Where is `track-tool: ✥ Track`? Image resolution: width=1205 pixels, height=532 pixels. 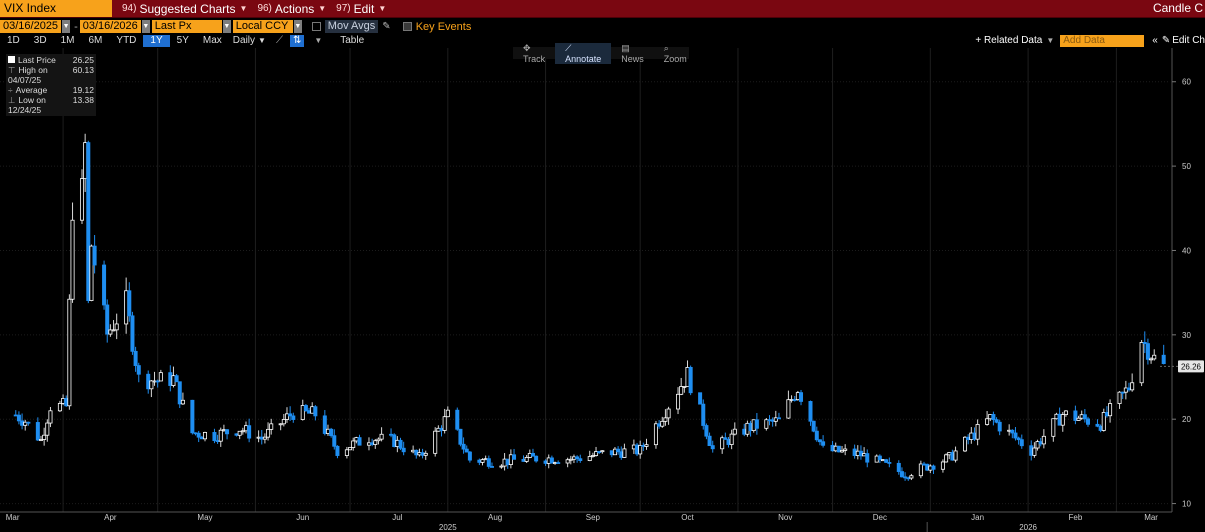
track-tool: ✥ Track is located at coordinates (534, 53).